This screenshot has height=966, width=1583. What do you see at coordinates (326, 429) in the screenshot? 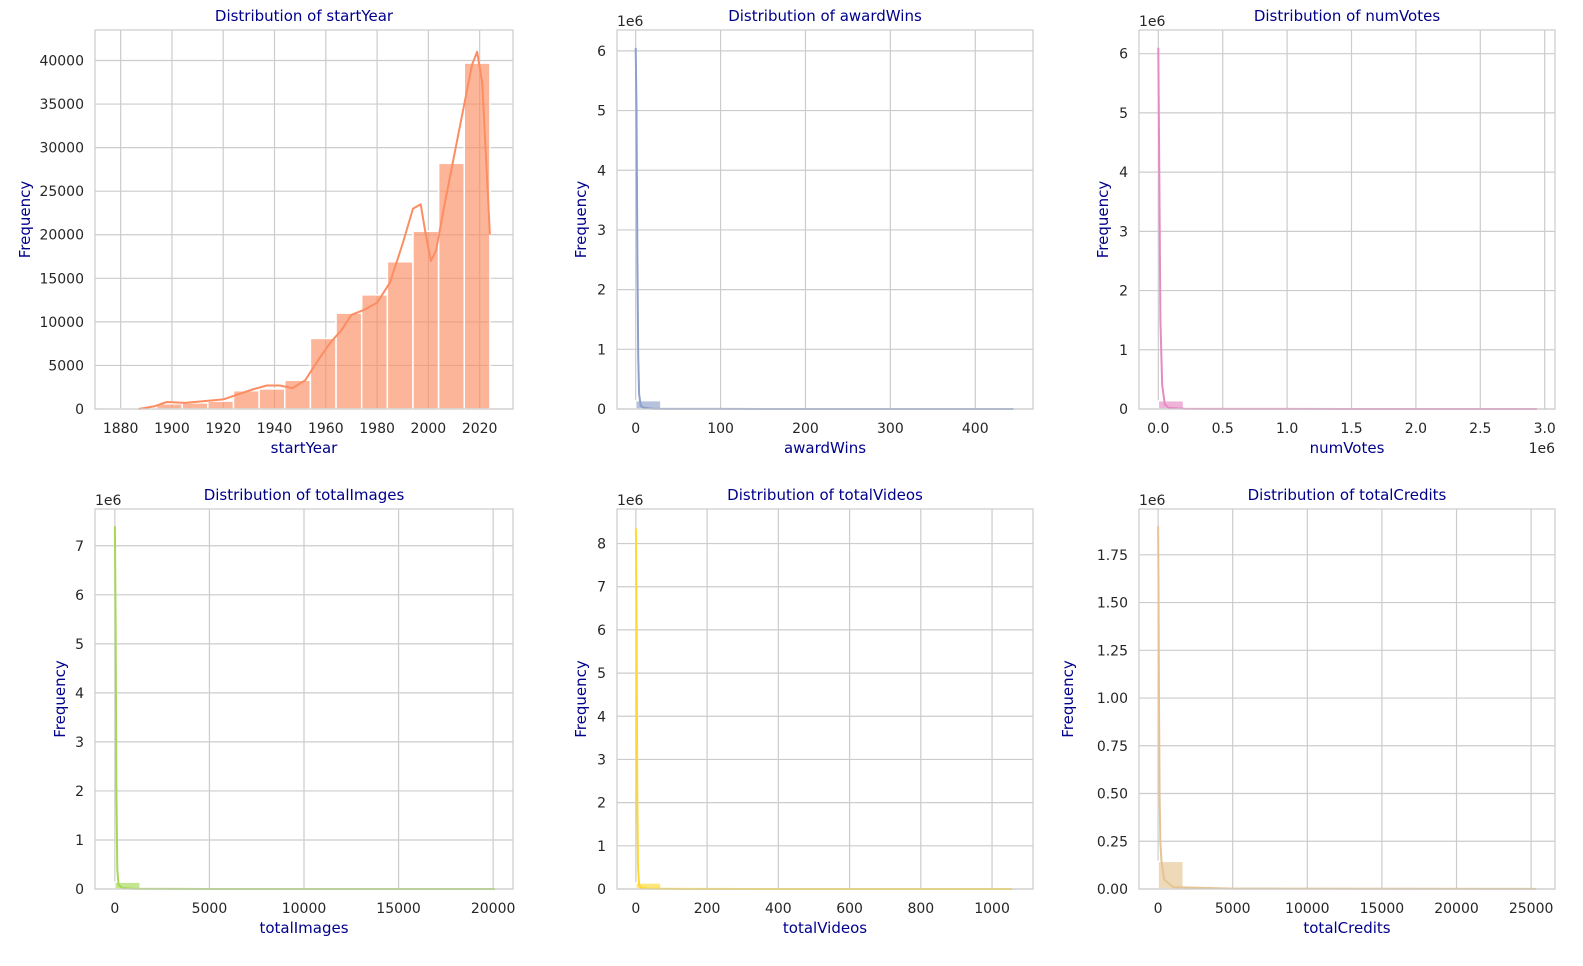
I see `x-tick-label: 1960` at bounding box center [326, 429].